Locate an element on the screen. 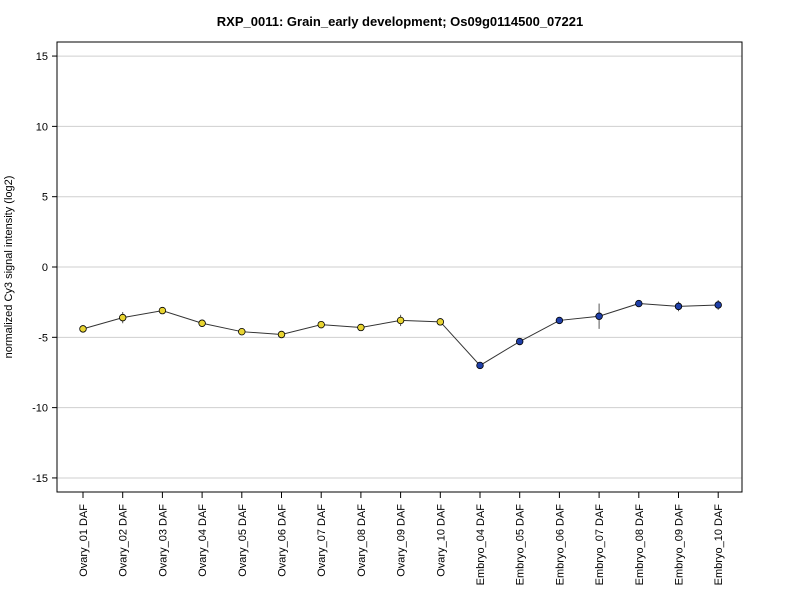  y-tick-label: 0 is located at coordinates (45, 268).